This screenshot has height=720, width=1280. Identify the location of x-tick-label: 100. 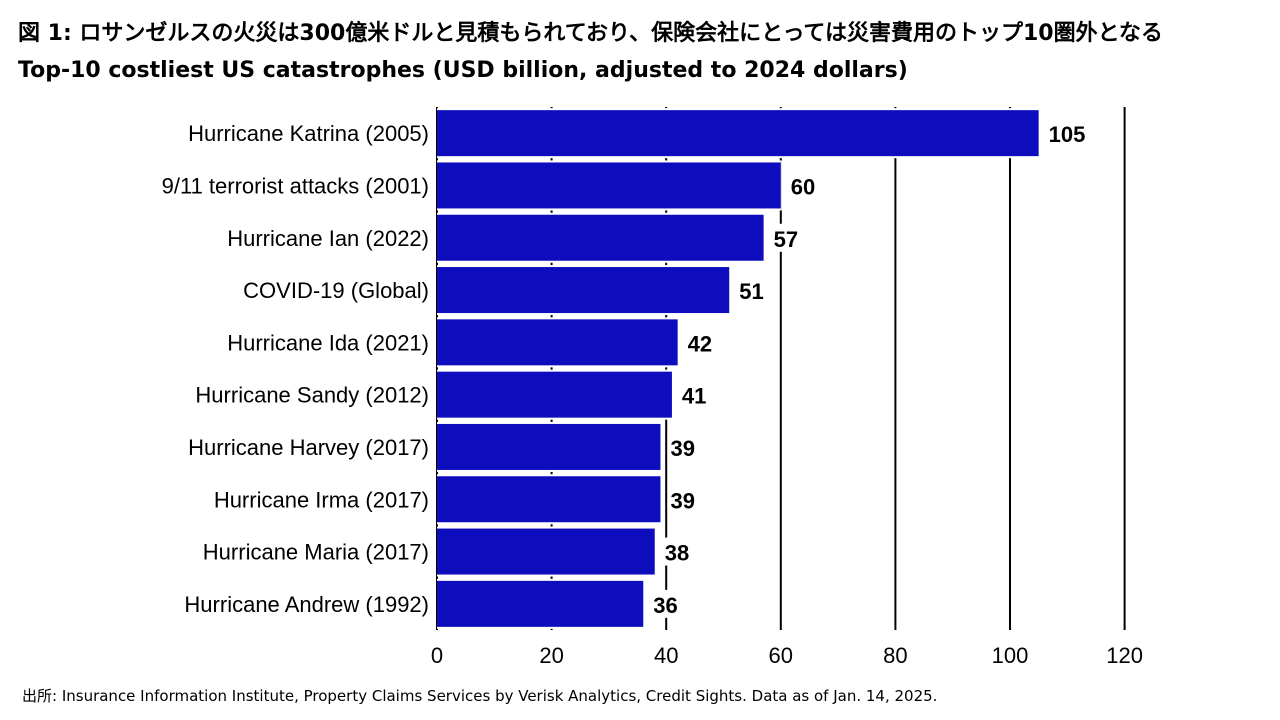
(1010, 655).